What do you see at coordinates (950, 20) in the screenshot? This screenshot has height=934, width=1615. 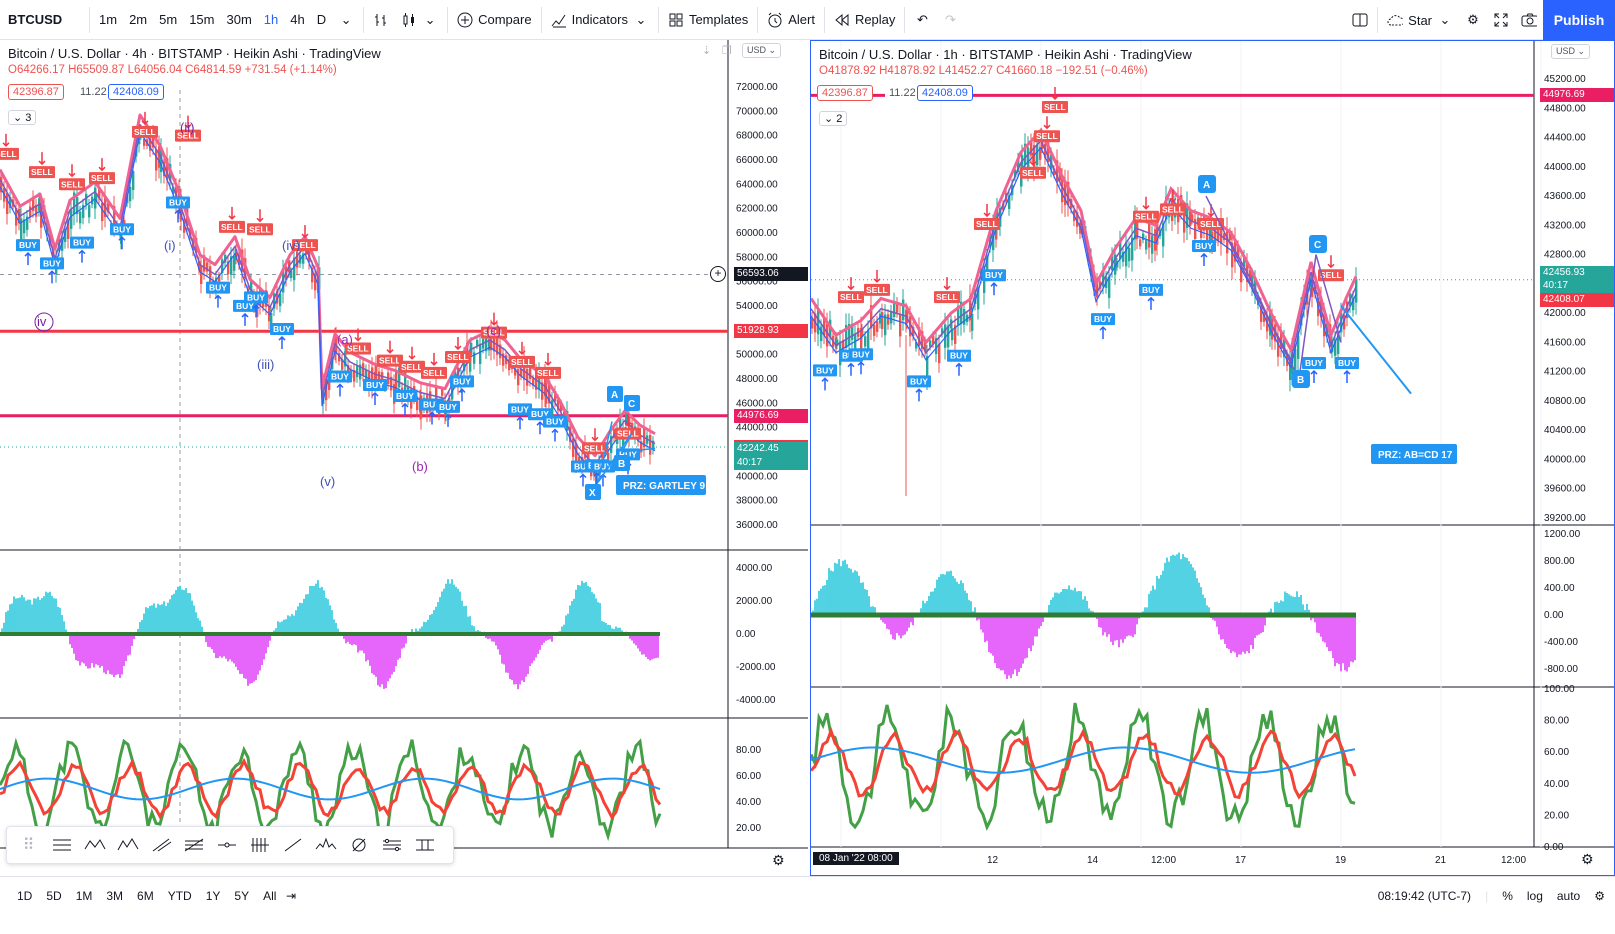 I see `redo-button: ↷` at bounding box center [950, 20].